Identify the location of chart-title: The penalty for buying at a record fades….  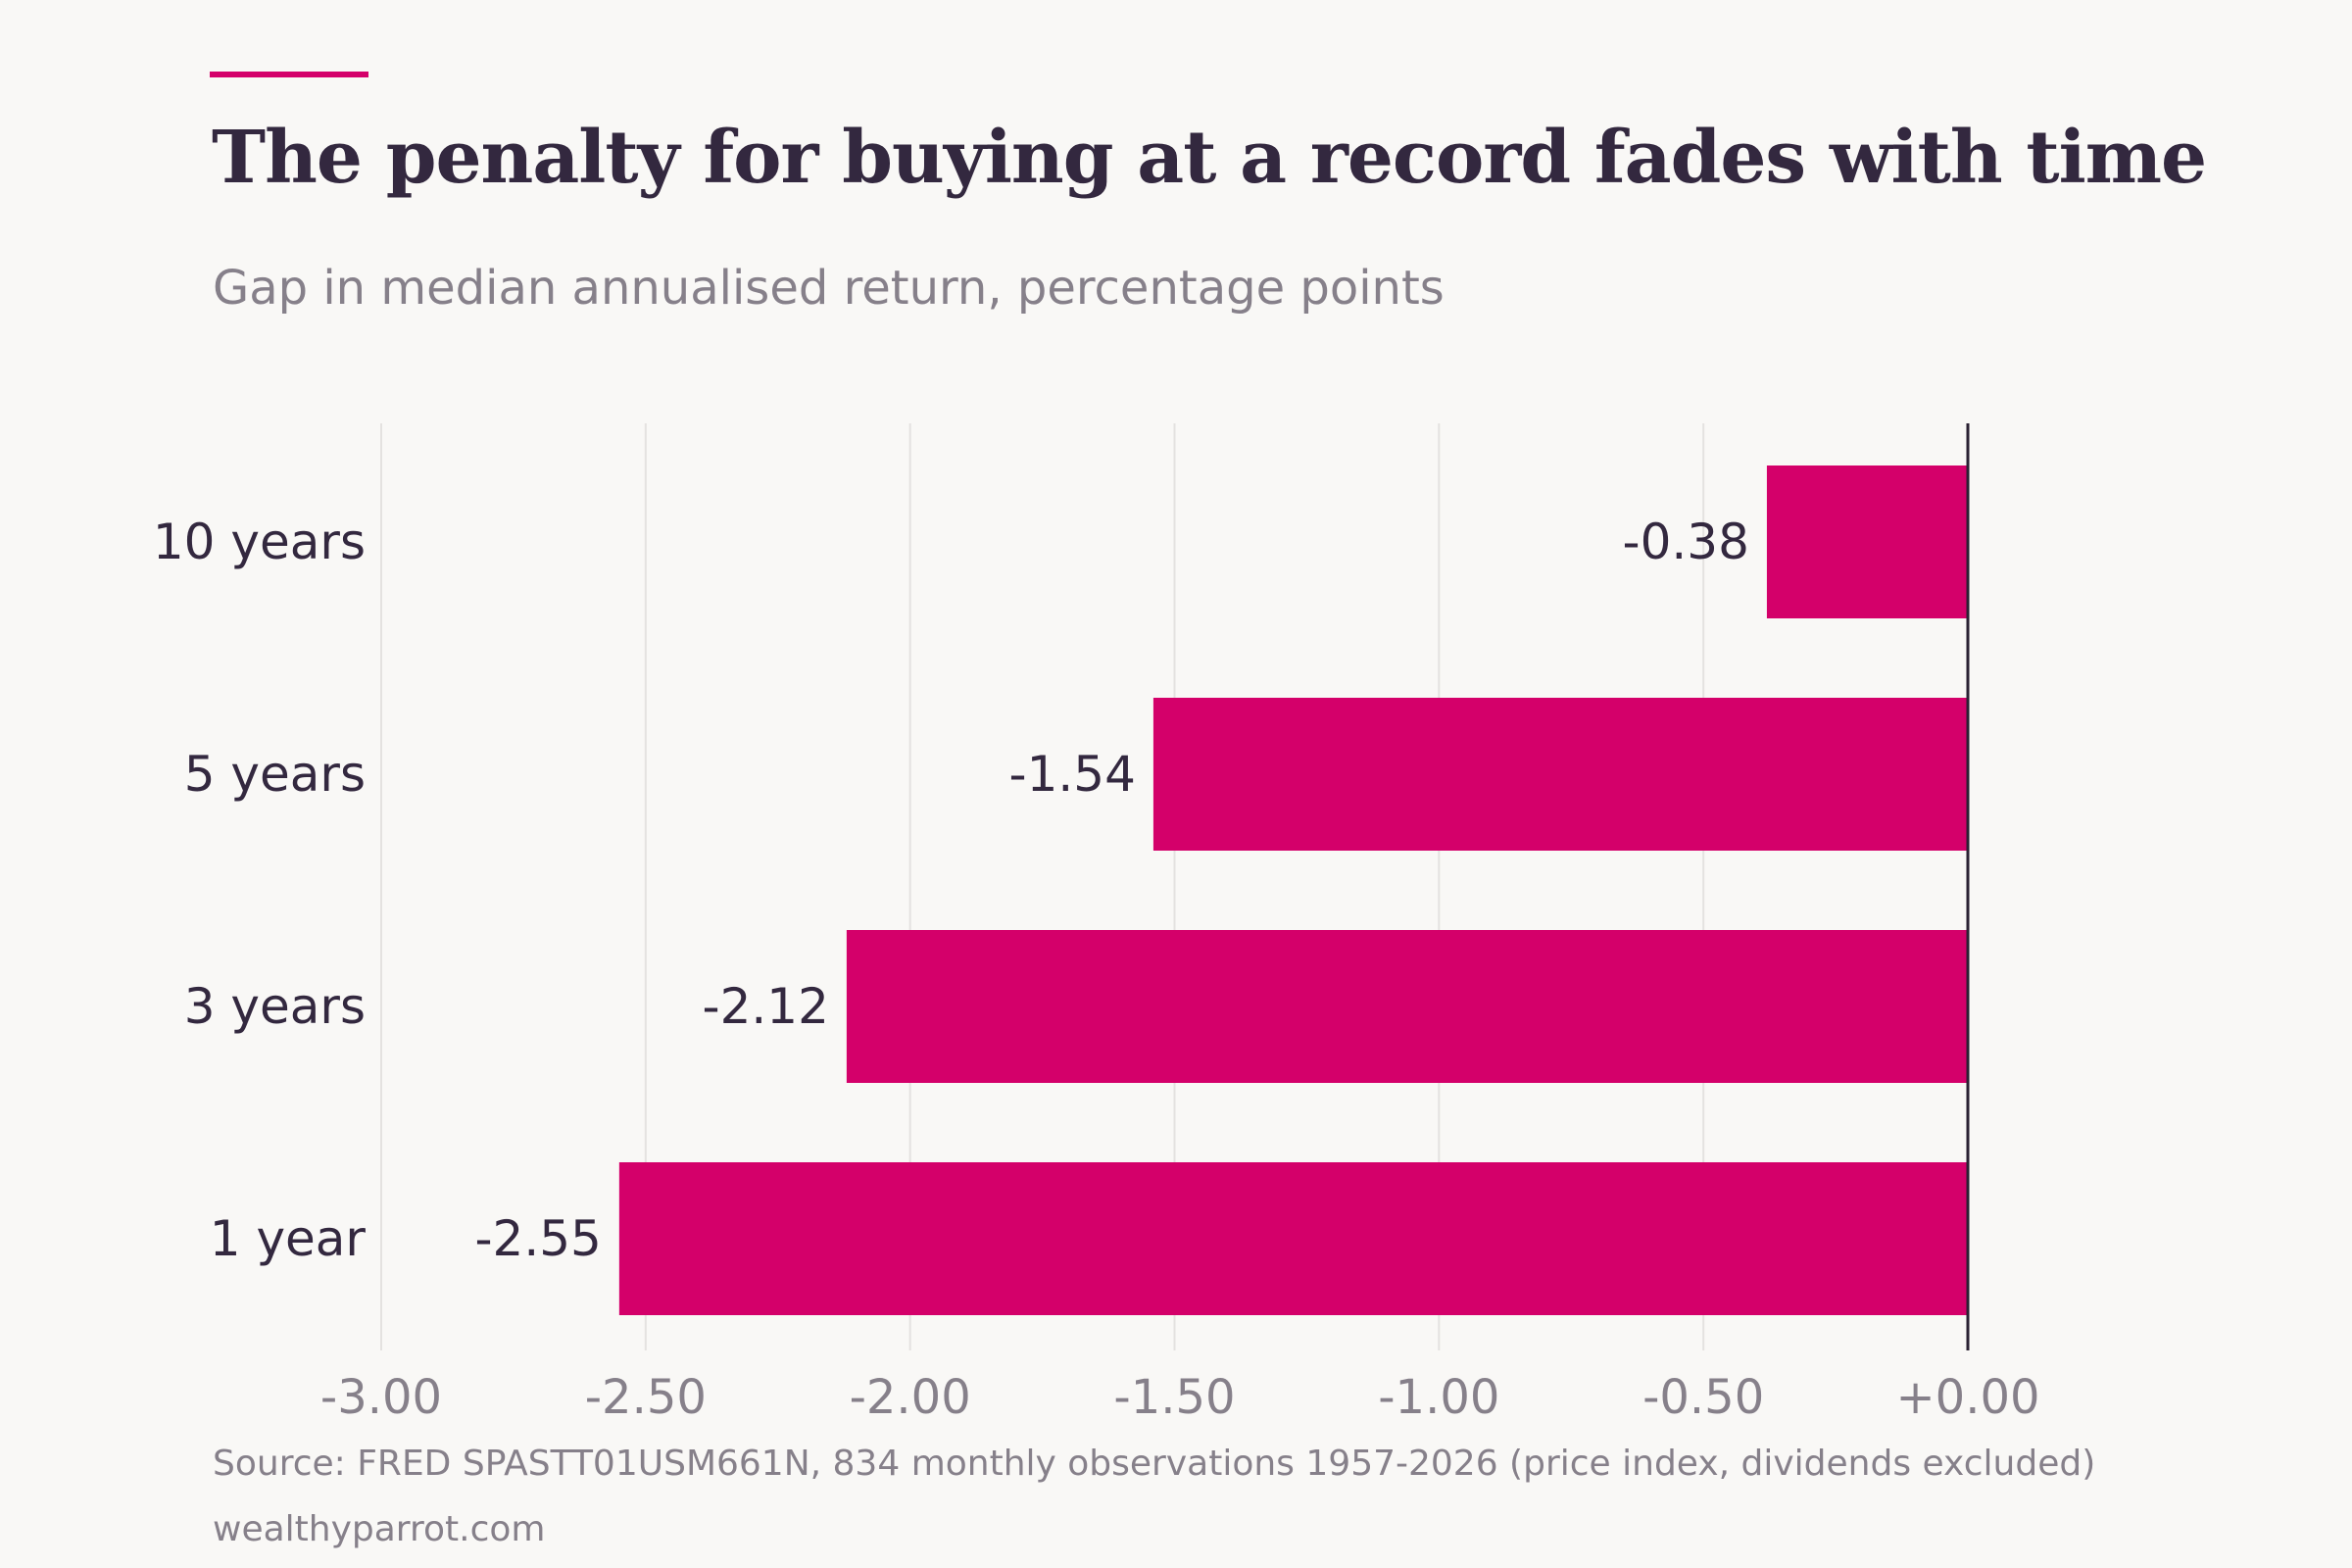
(1209, 158).